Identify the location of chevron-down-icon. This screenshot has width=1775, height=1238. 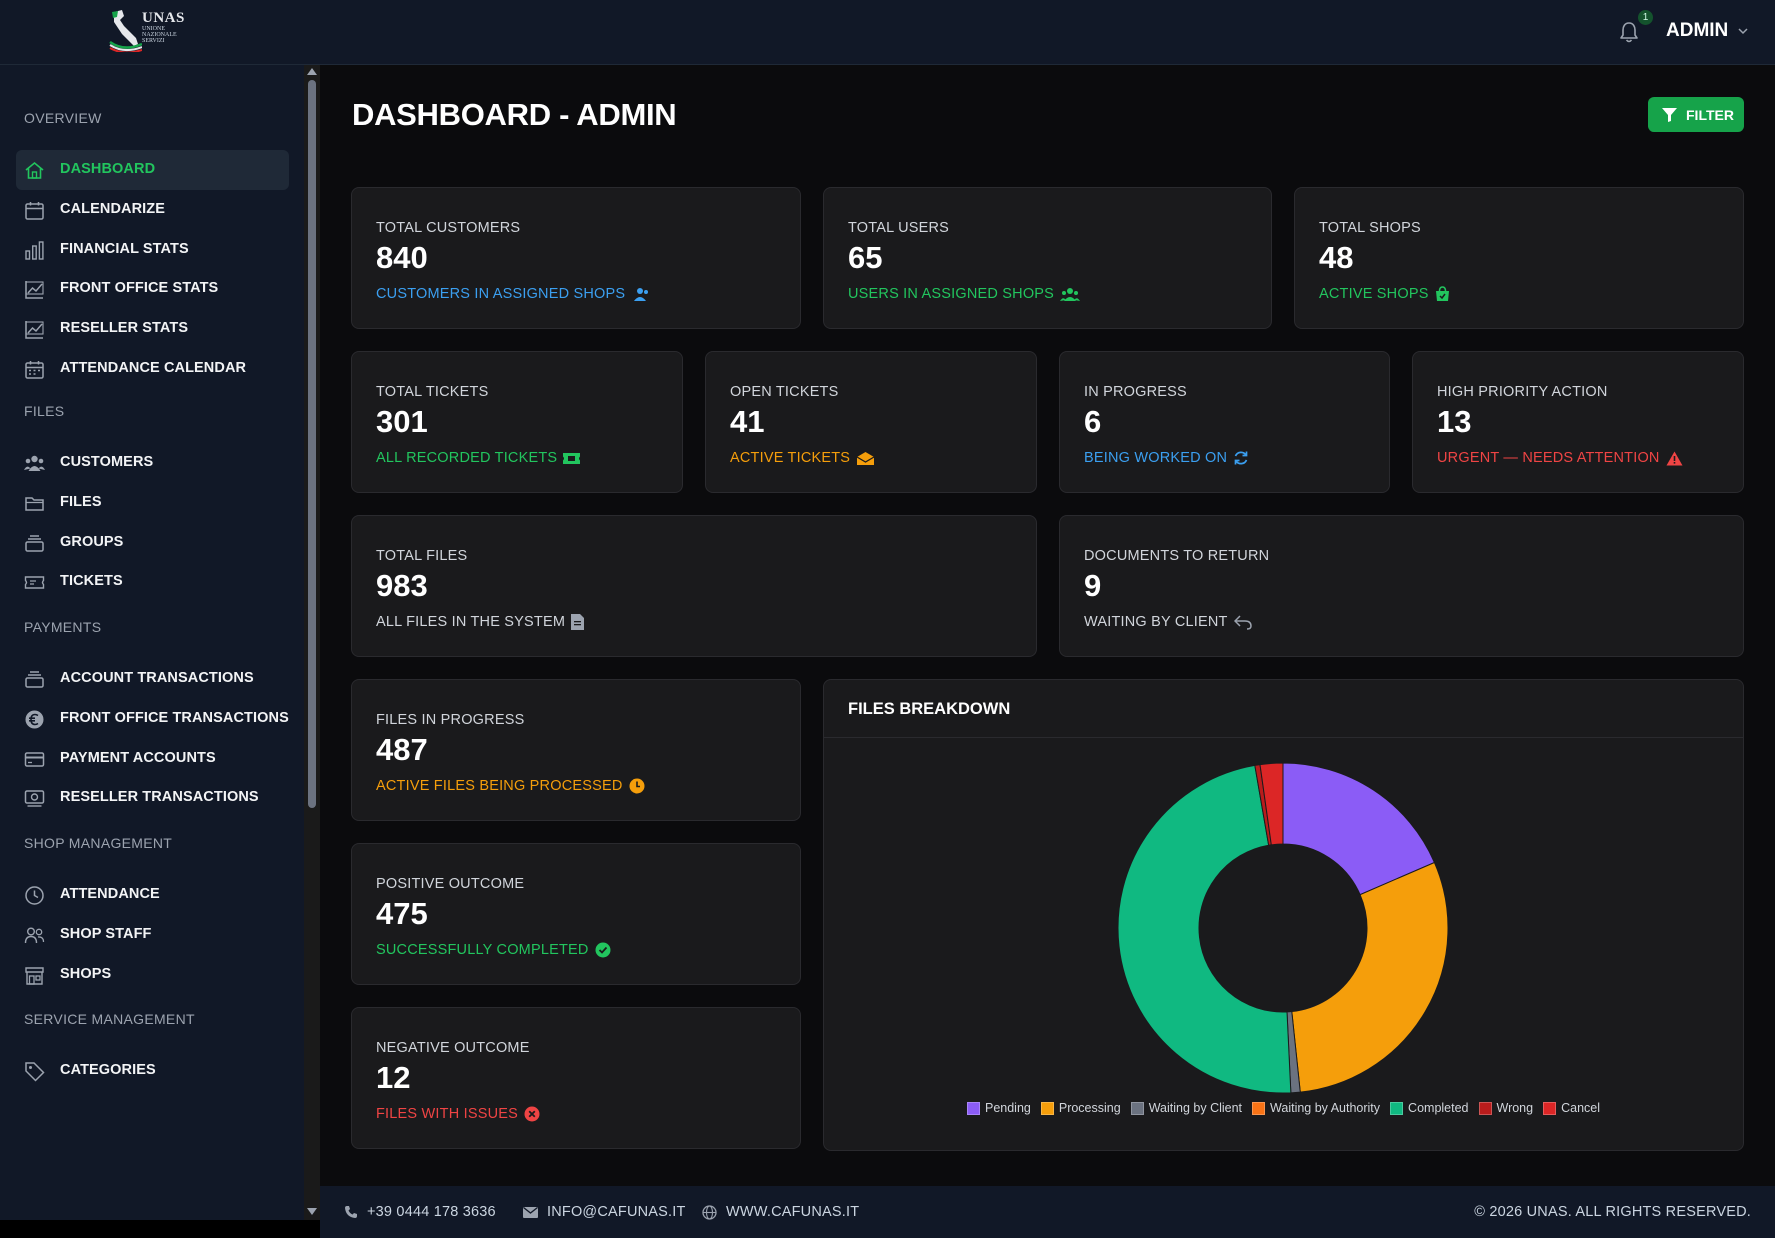
(1743, 31).